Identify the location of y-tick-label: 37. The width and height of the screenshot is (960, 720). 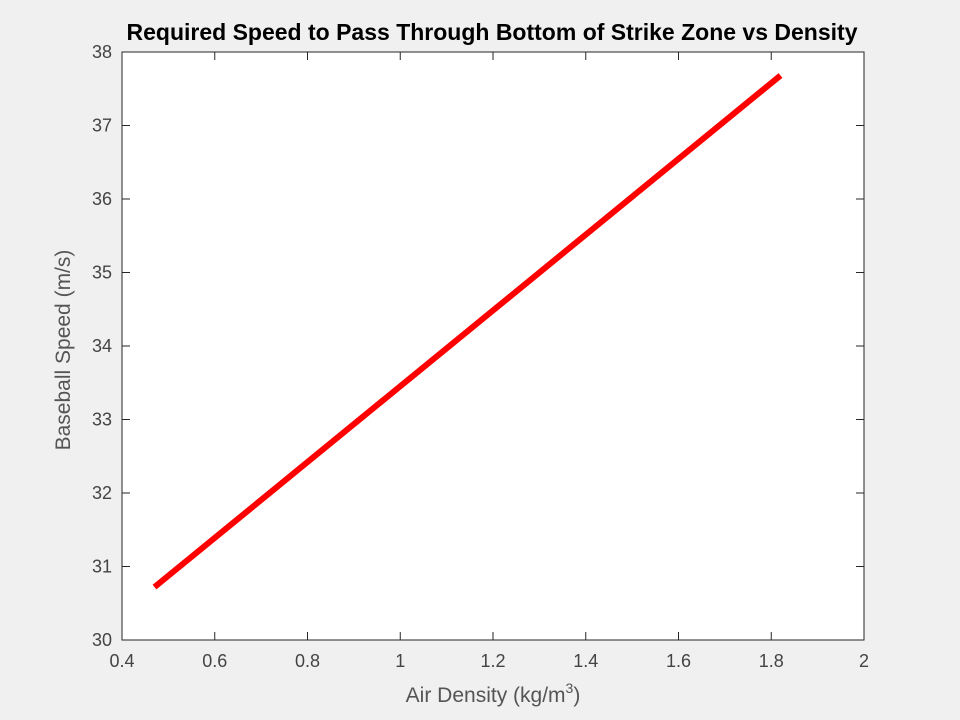
(102, 126).